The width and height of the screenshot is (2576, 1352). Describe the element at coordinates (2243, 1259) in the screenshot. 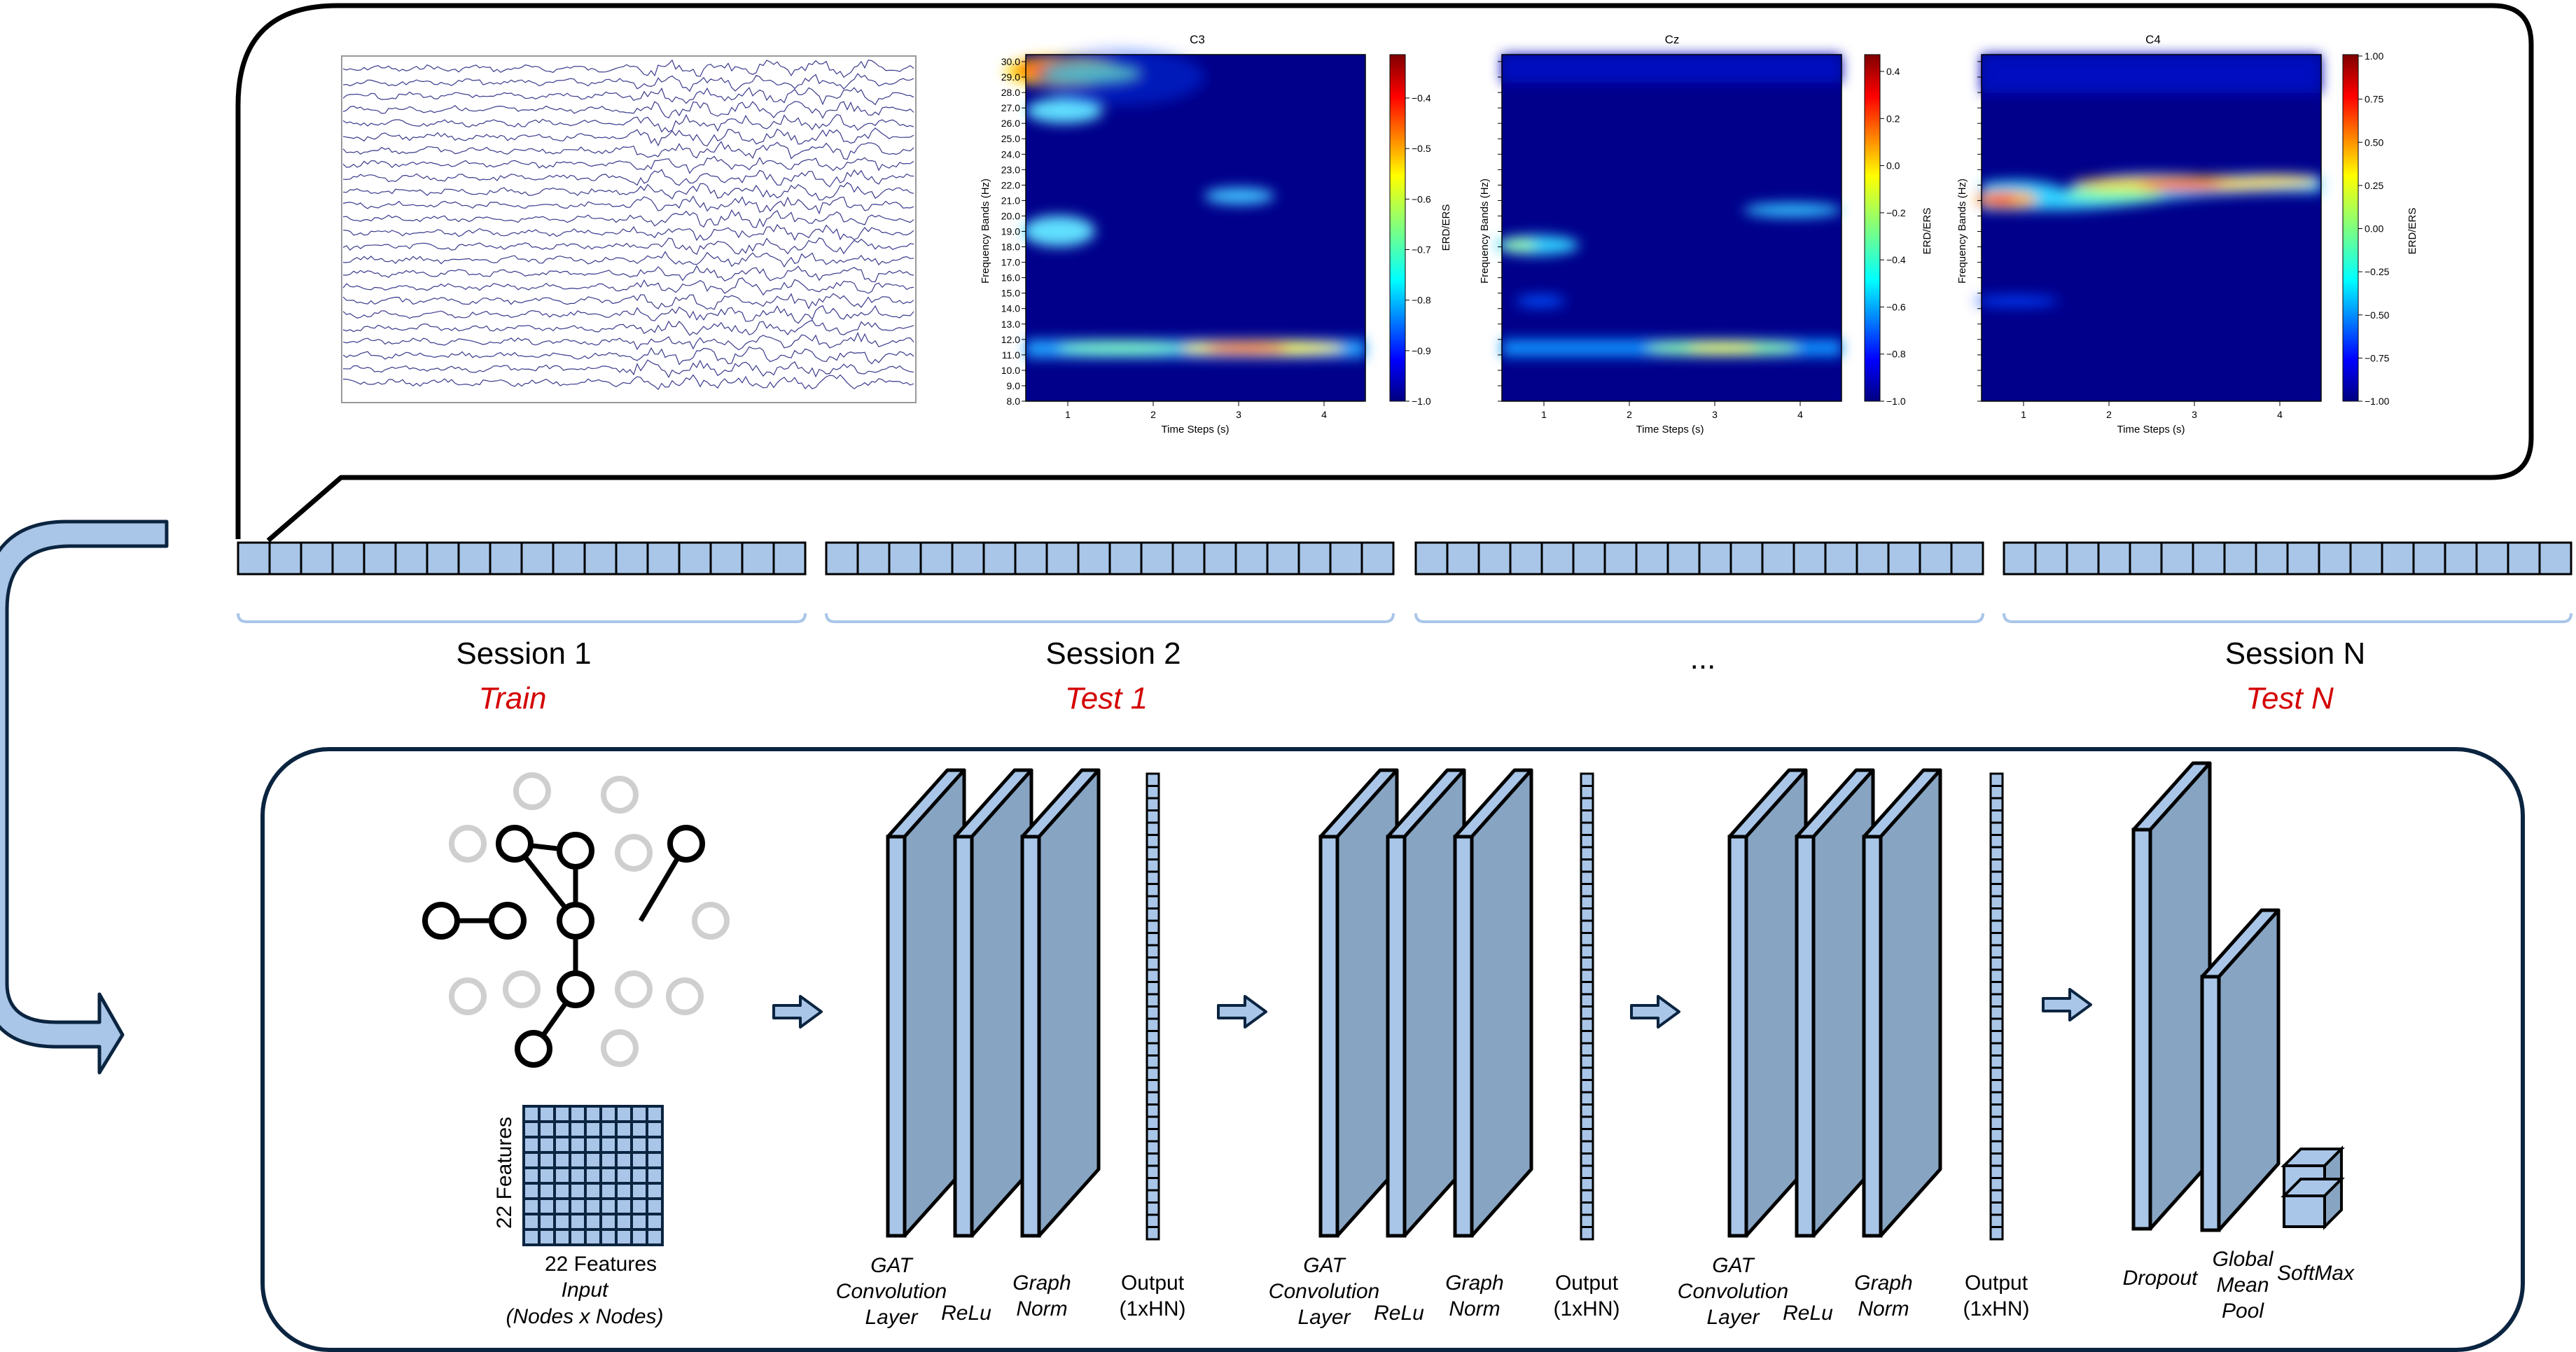

I see `pool-label: Global` at that location.